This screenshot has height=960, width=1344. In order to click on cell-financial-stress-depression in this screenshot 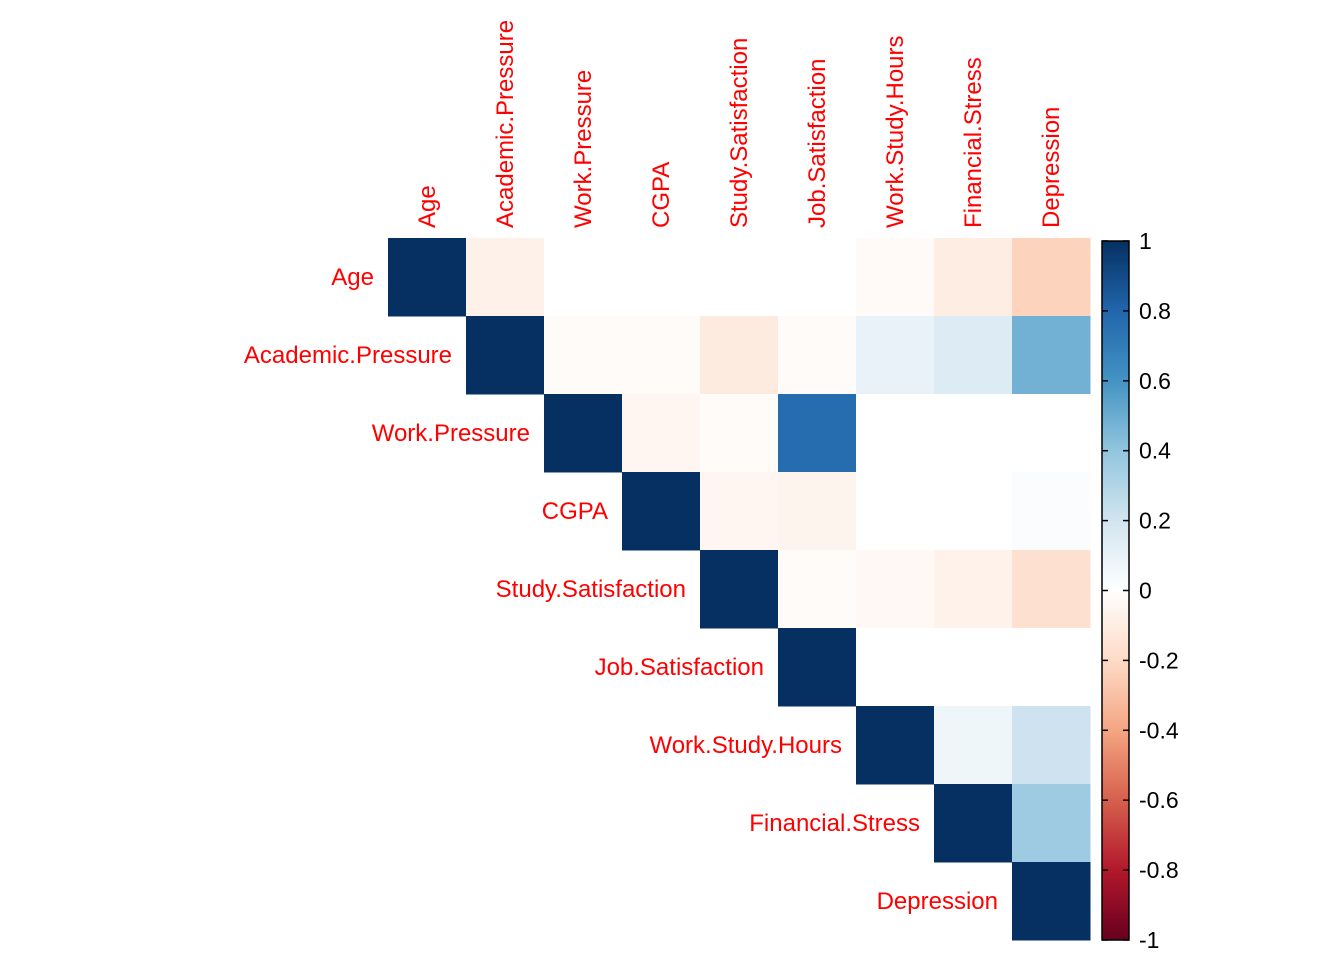, I will do `click(1051, 823)`.